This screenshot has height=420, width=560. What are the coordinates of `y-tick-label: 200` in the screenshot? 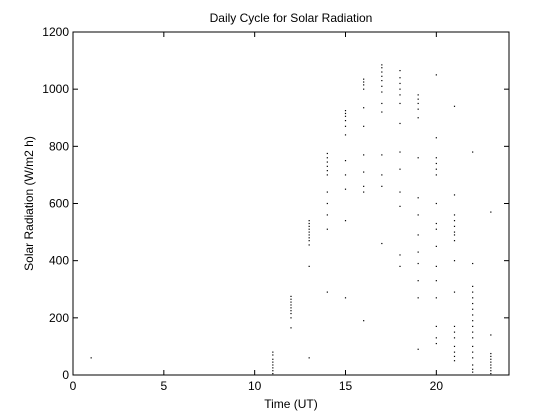 It's located at (59, 318).